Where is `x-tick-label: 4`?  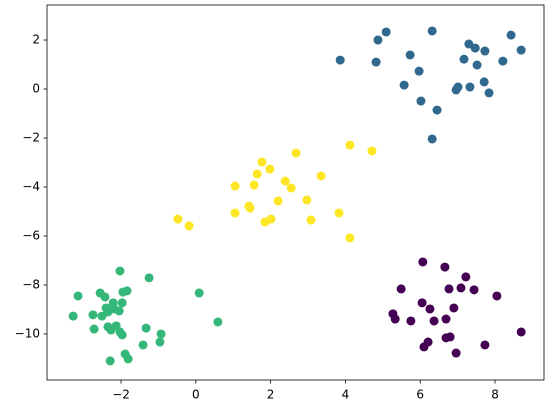 x-tick-label: 4 is located at coordinates (346, 395).